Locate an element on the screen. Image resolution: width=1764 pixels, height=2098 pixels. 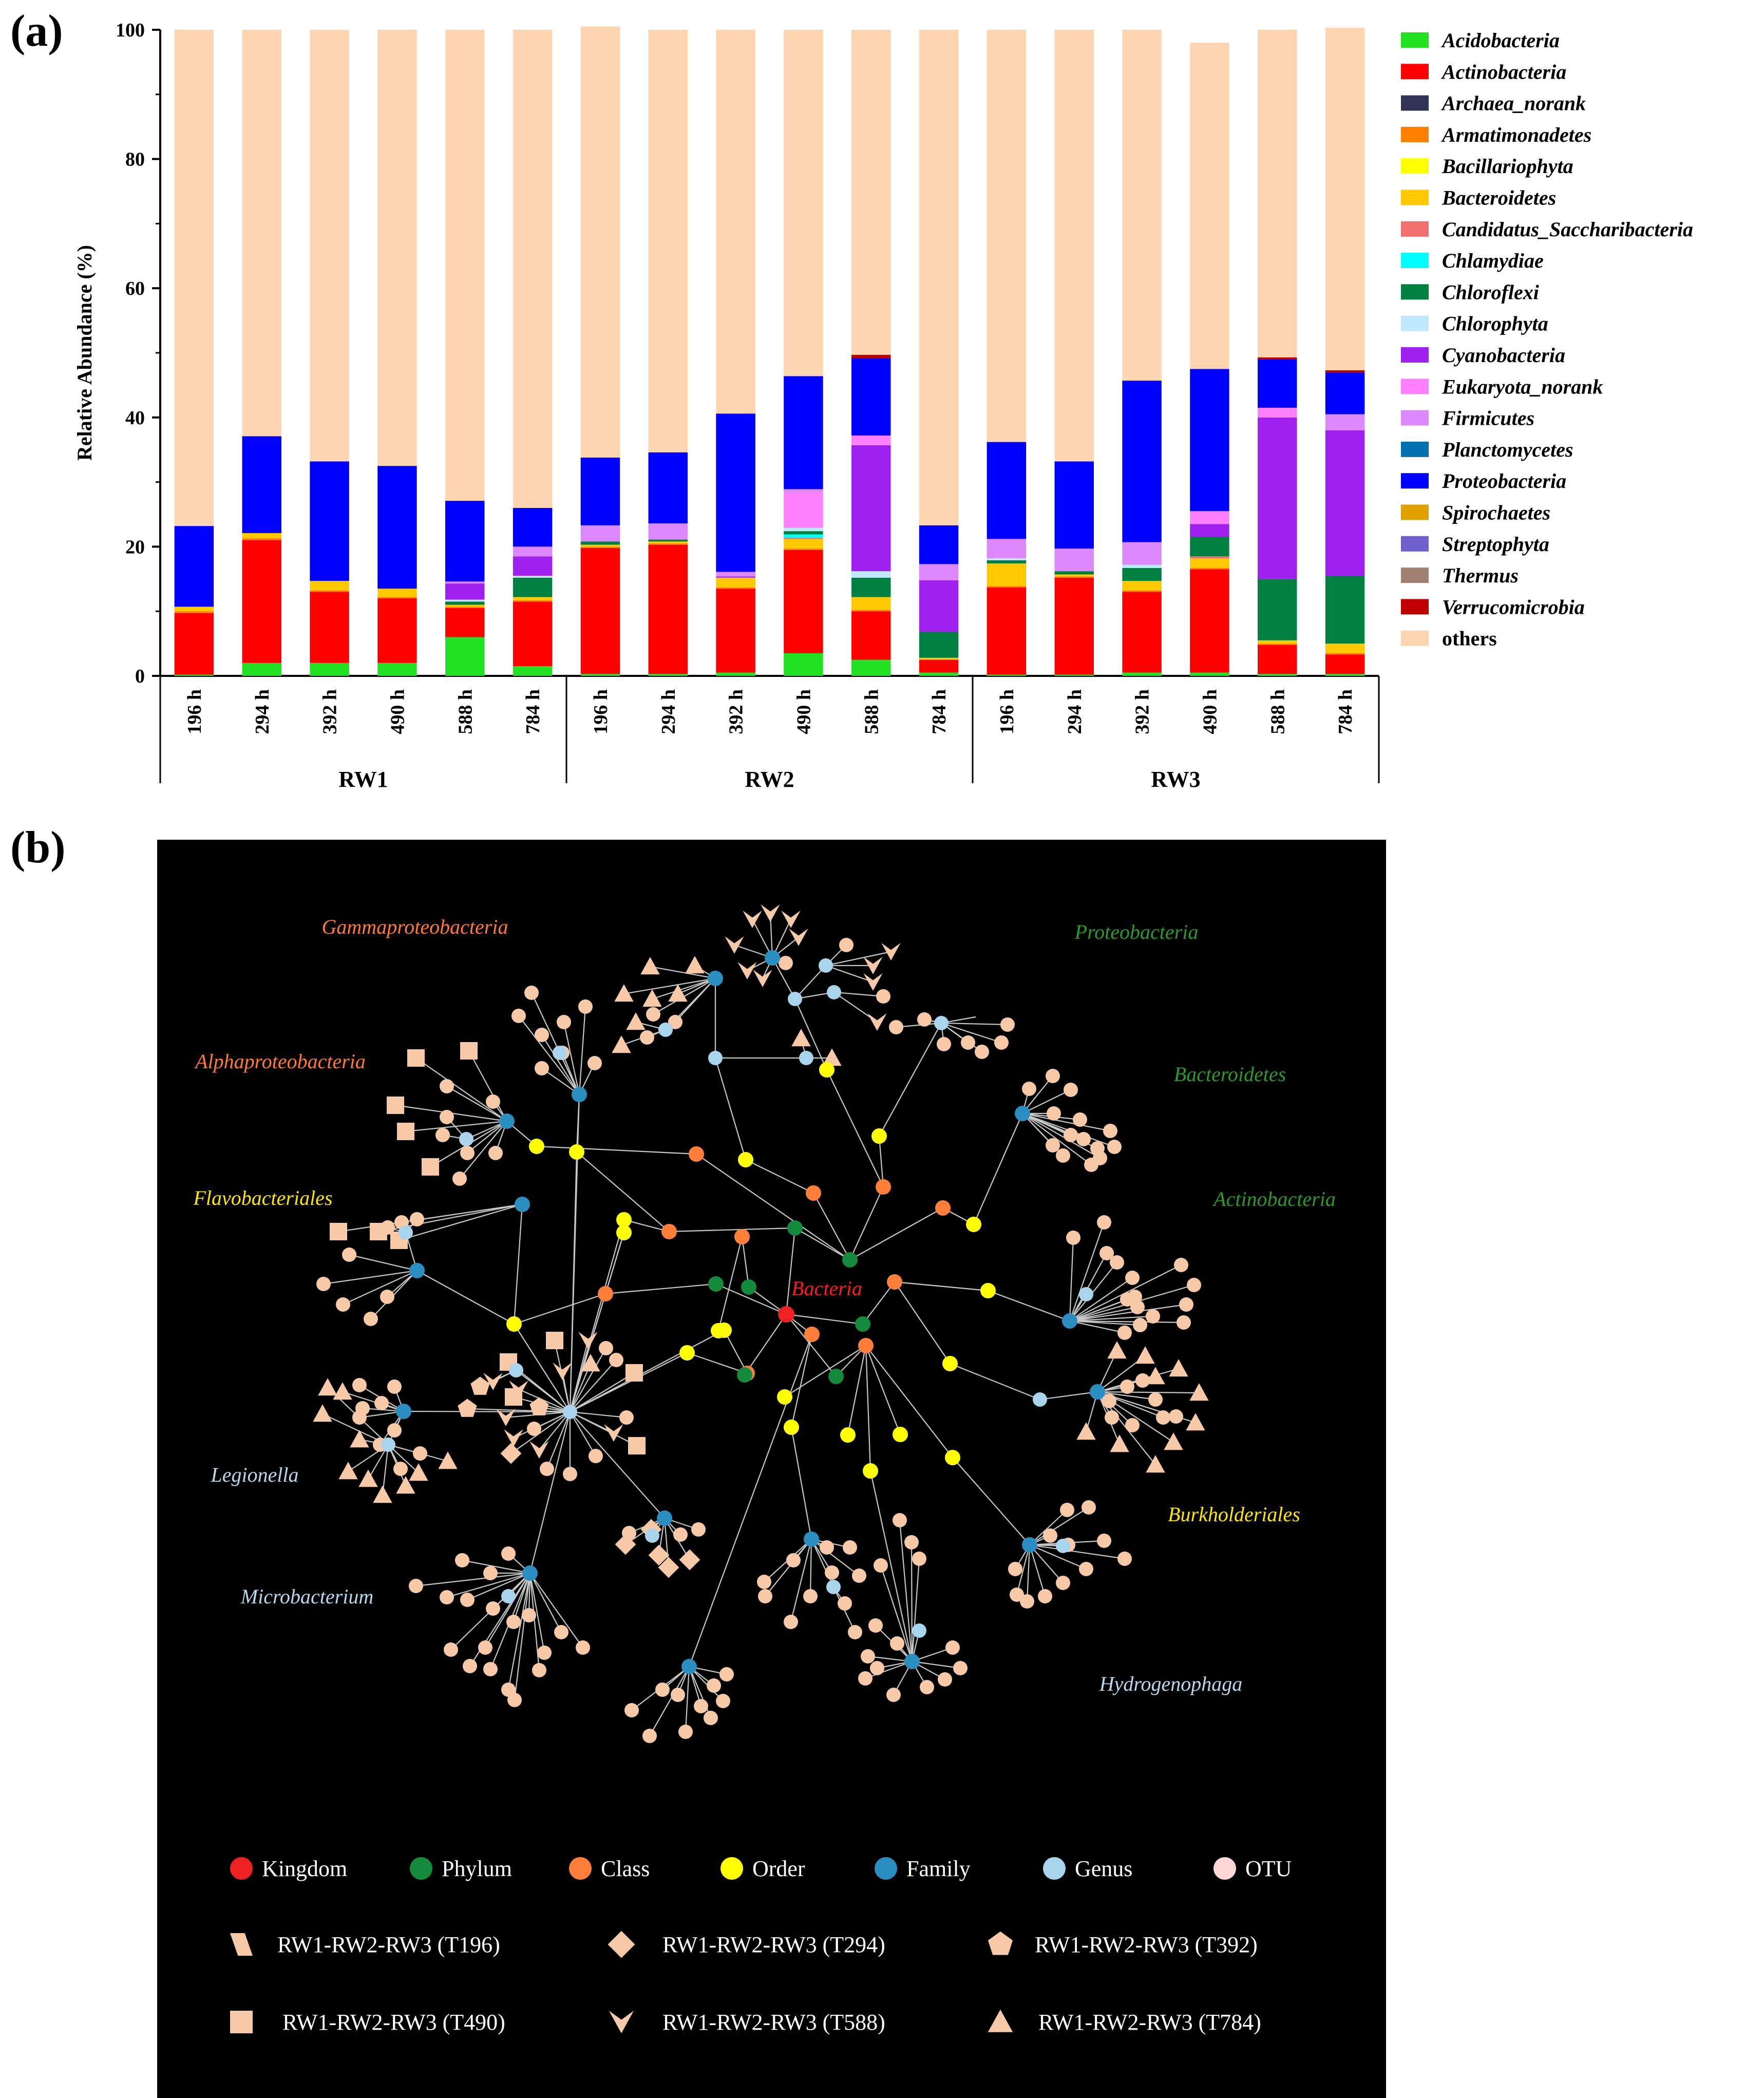
bar-rw3-490-h-candidatus-saccharibacteria is located at coordinates (1209, 557).